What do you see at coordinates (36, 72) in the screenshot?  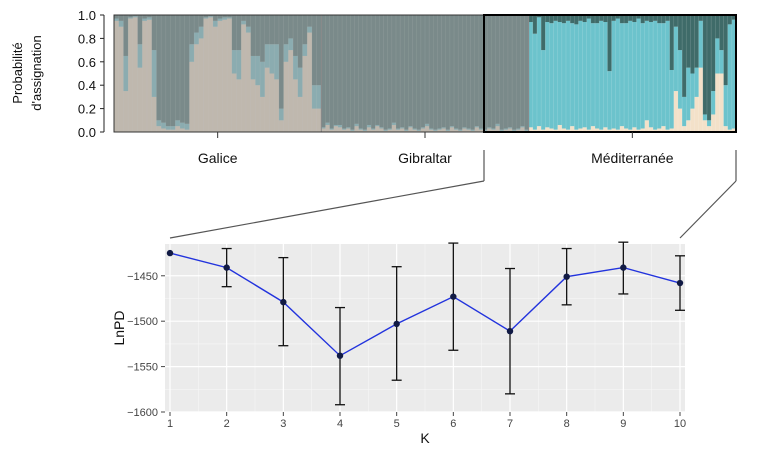 I see `barplot-ylabel-line2: d'assignation` at bounding box center [36, 72].